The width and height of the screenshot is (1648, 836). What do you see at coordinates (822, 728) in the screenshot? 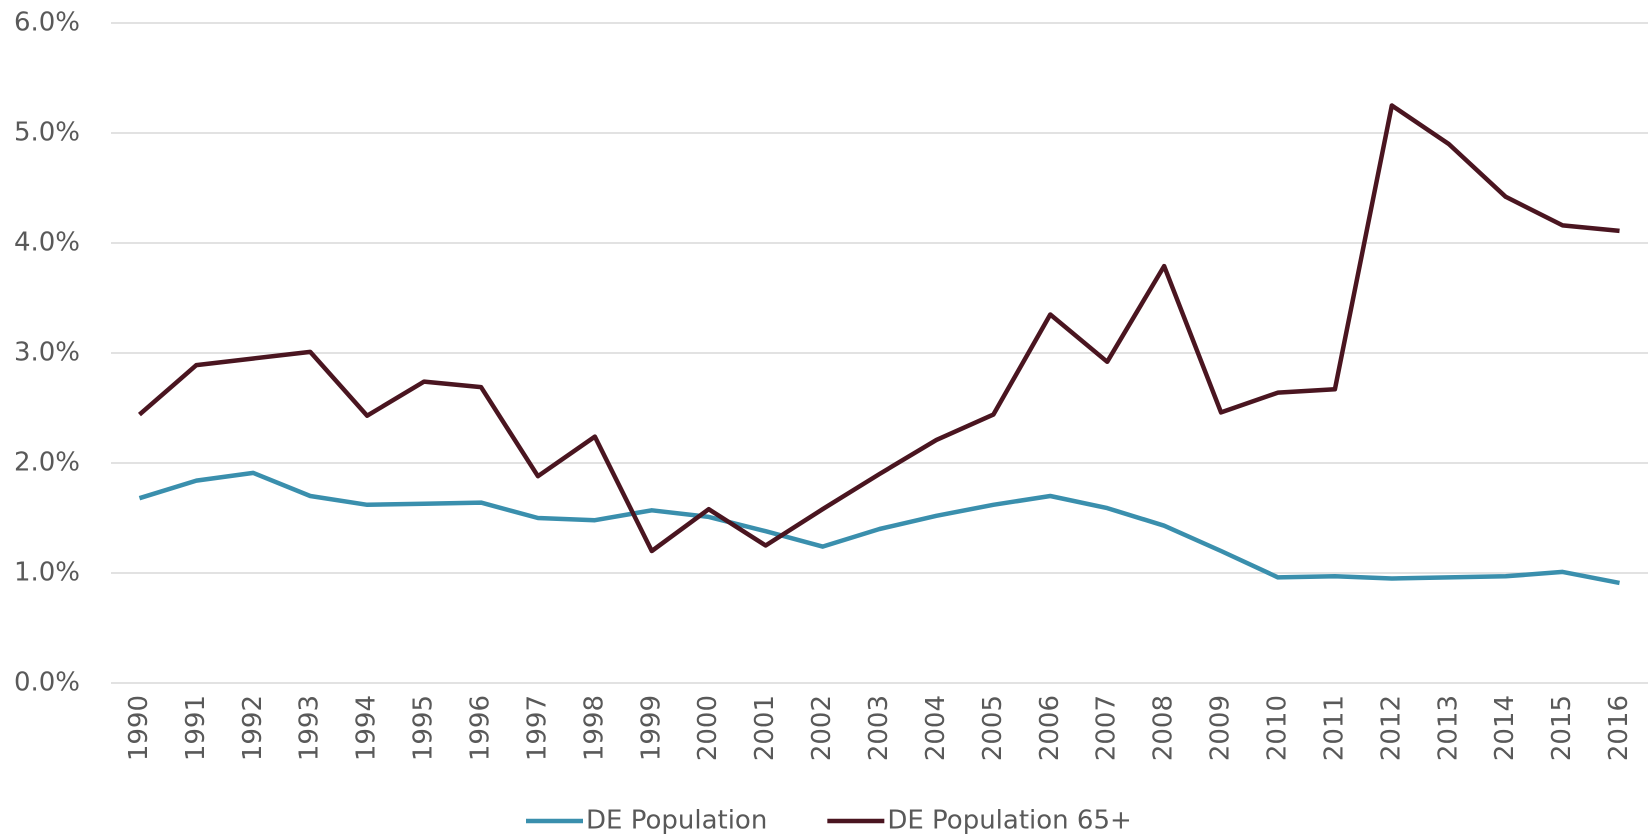
I see `x-tick-label: 2002` at bounding box center [822, 728].